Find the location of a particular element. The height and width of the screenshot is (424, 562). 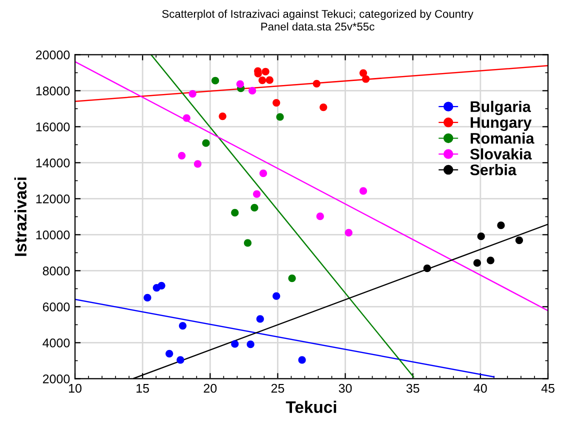

chart-title: Scatterplot of Istrazivaci against Tekuci; categorized by Country is located at coordinates (318, 15).